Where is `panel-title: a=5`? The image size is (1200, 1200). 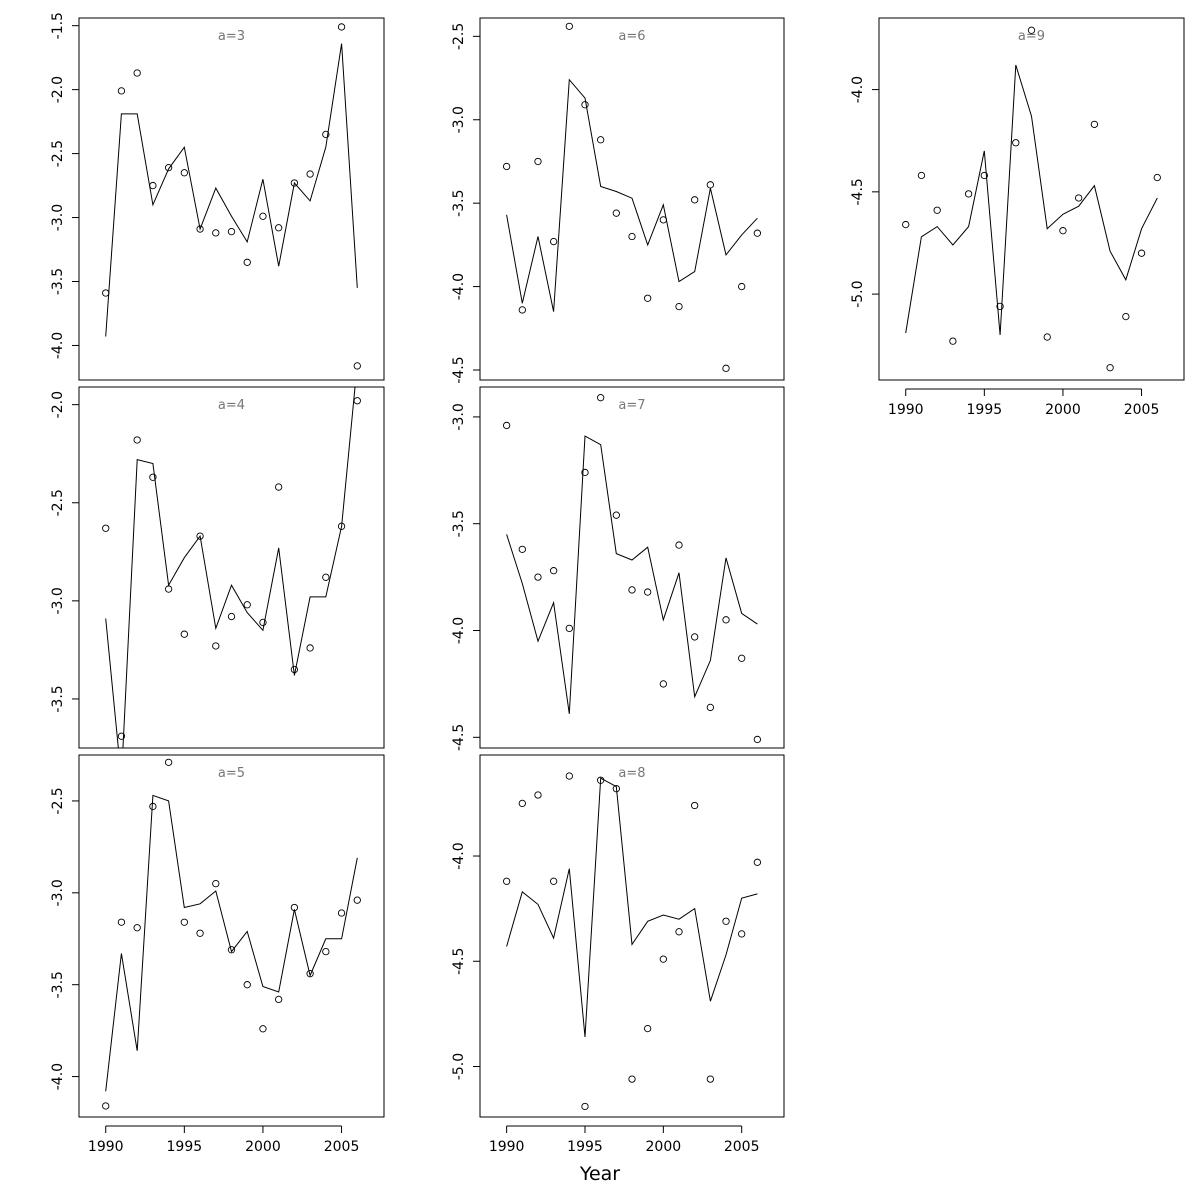
panel-title: a=5 is located at coordinates (231, 773).